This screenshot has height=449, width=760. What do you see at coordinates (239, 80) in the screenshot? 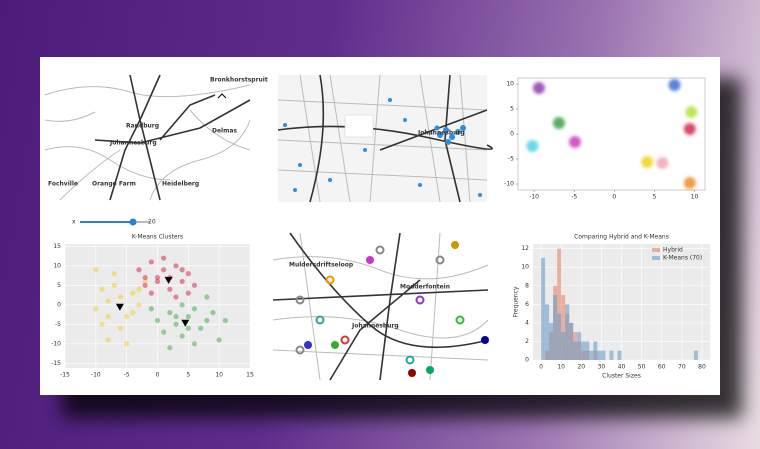
I see `map-label: Bronkhorstspruit` at bounding box center [239, 80].